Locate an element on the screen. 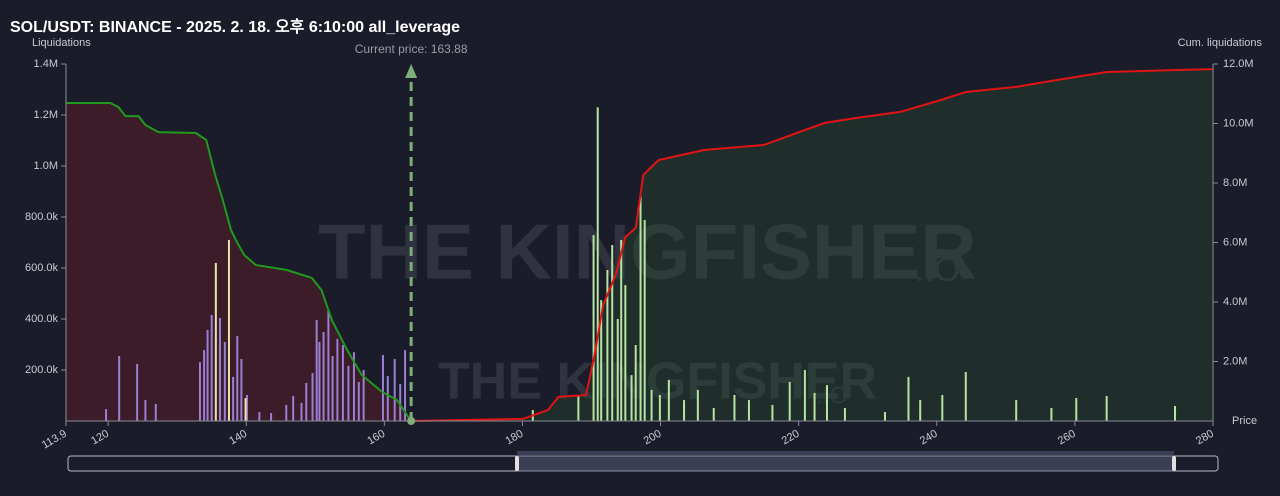 Image resolution: width=1280 pixels, height=496 pixels. current-price-dot is located at coordinates (411, 421).